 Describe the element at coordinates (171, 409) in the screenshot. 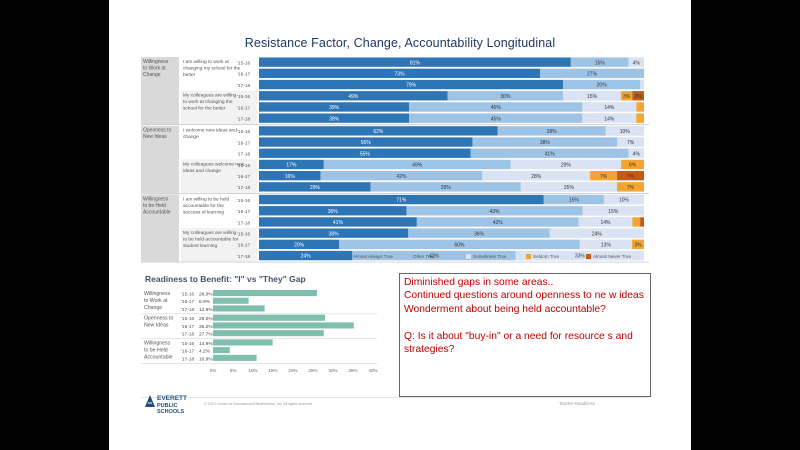

I see `logo-line2: PUBLIC SCHOOLS` at that location.